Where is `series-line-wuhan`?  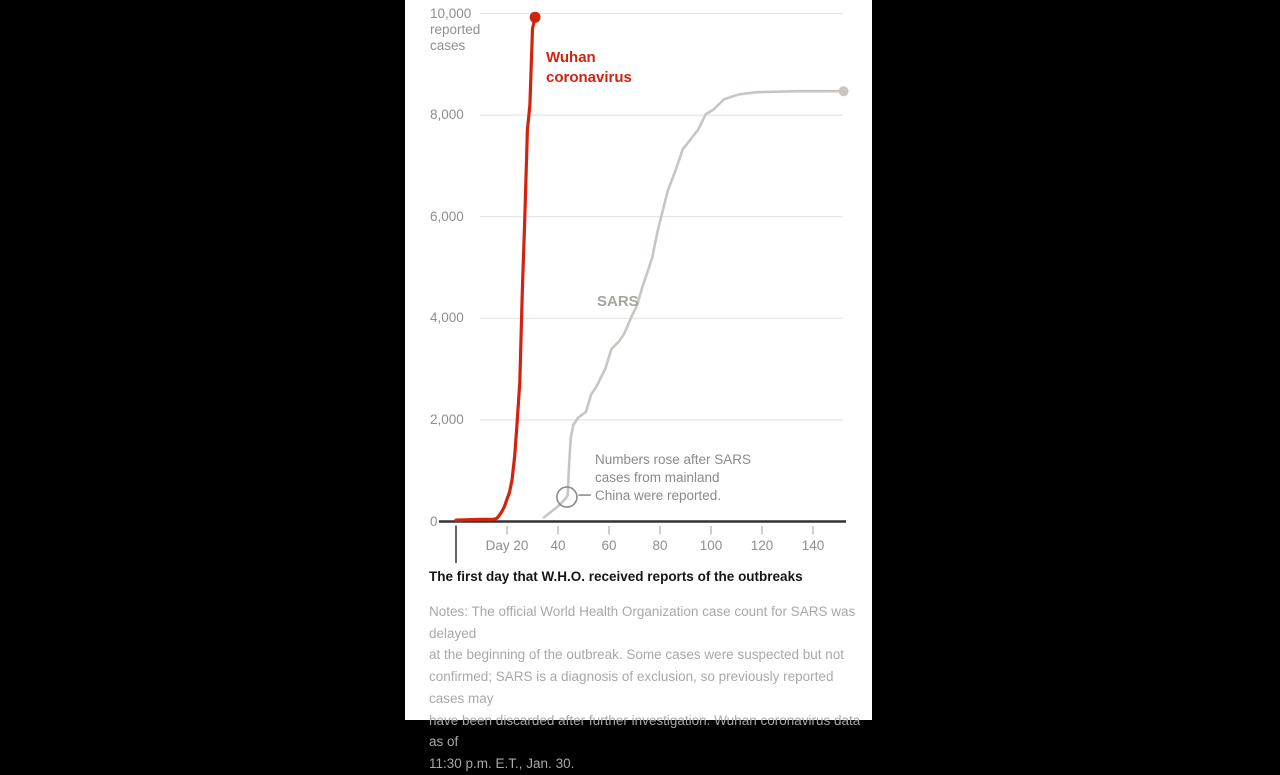 series-line-wuhan is located at coordinates (495, 268).